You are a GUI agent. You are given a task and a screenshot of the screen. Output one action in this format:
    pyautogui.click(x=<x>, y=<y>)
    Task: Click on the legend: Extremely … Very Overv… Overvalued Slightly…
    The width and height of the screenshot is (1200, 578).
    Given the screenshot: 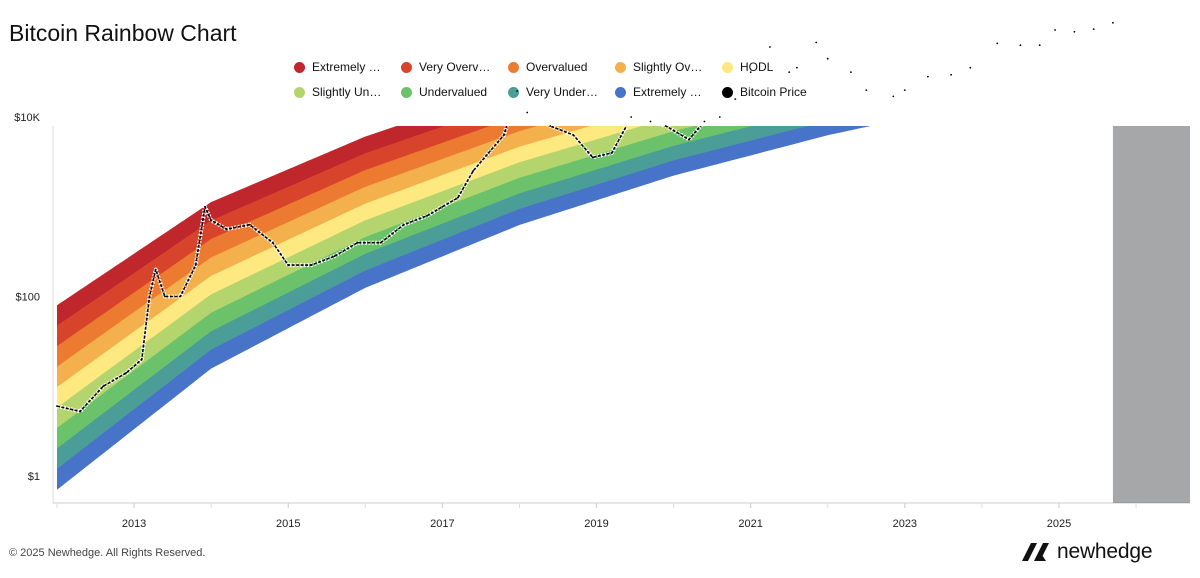 What is the action you would take?
    pyautogui.click(x=574, y=79)
    